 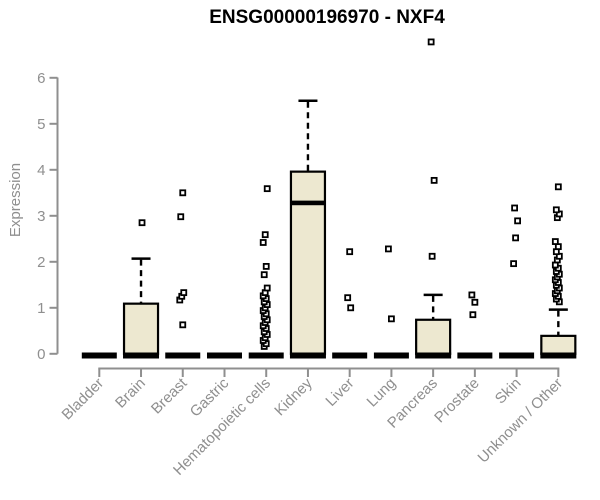 I want to click on x-tick-label-liver: Liver, so click(x=339, y=392).